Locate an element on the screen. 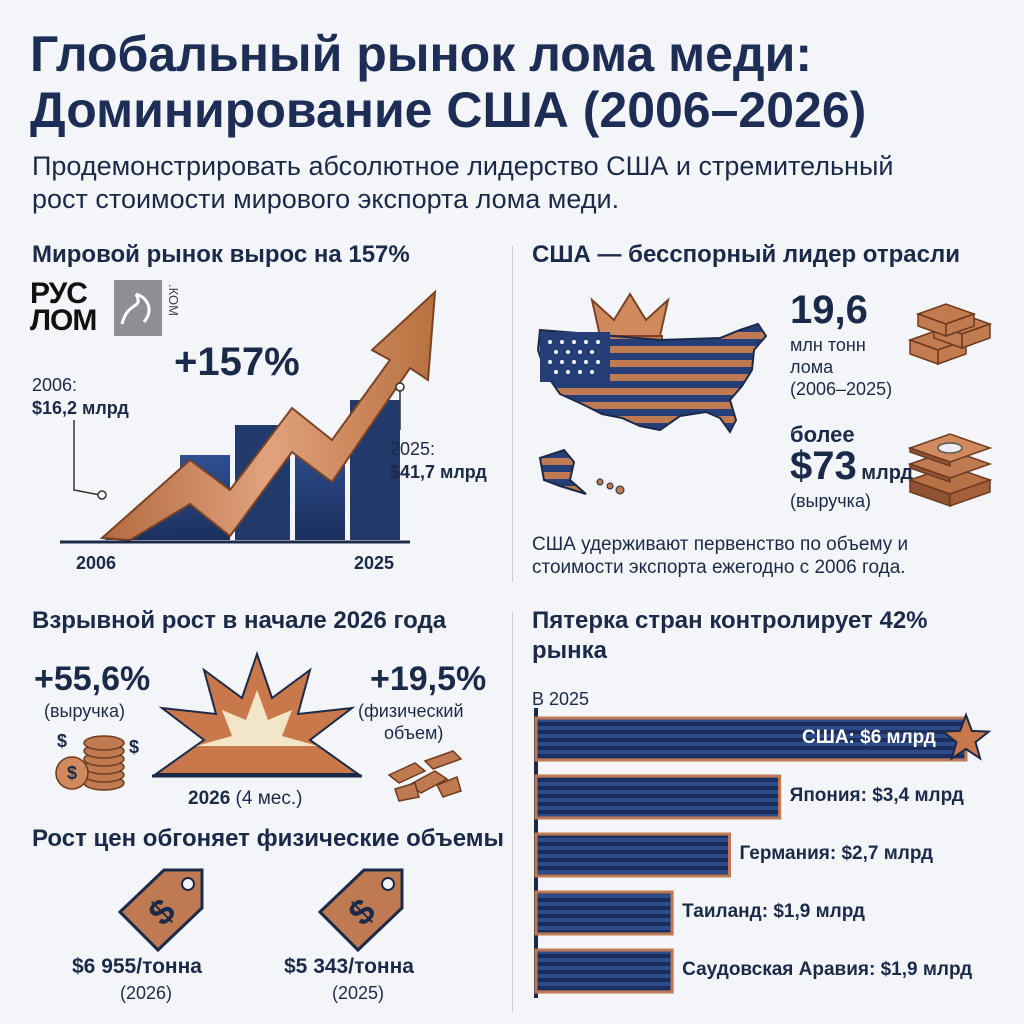 This screenshot has height=1024, width=1024. logo: РУС ЛОМ .КОМ is located at coordinates (110, 307).